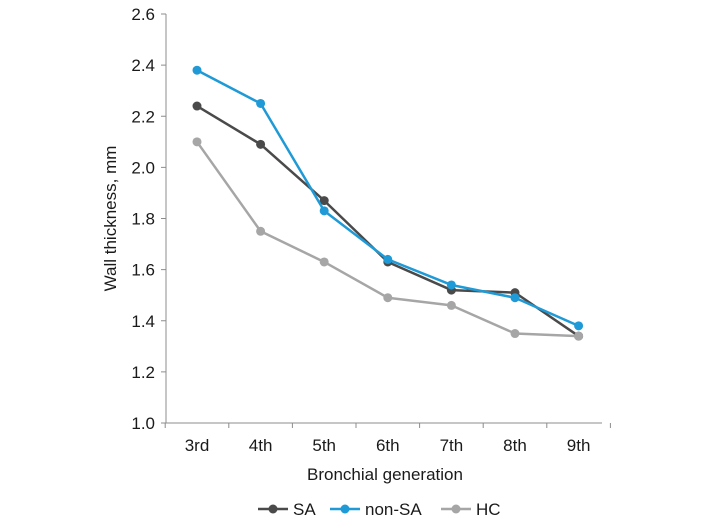  What do you see at coordinates (515, 445) in the screenshot?
I see `x-tick-label: 8th` at bounding box center [515, 445].